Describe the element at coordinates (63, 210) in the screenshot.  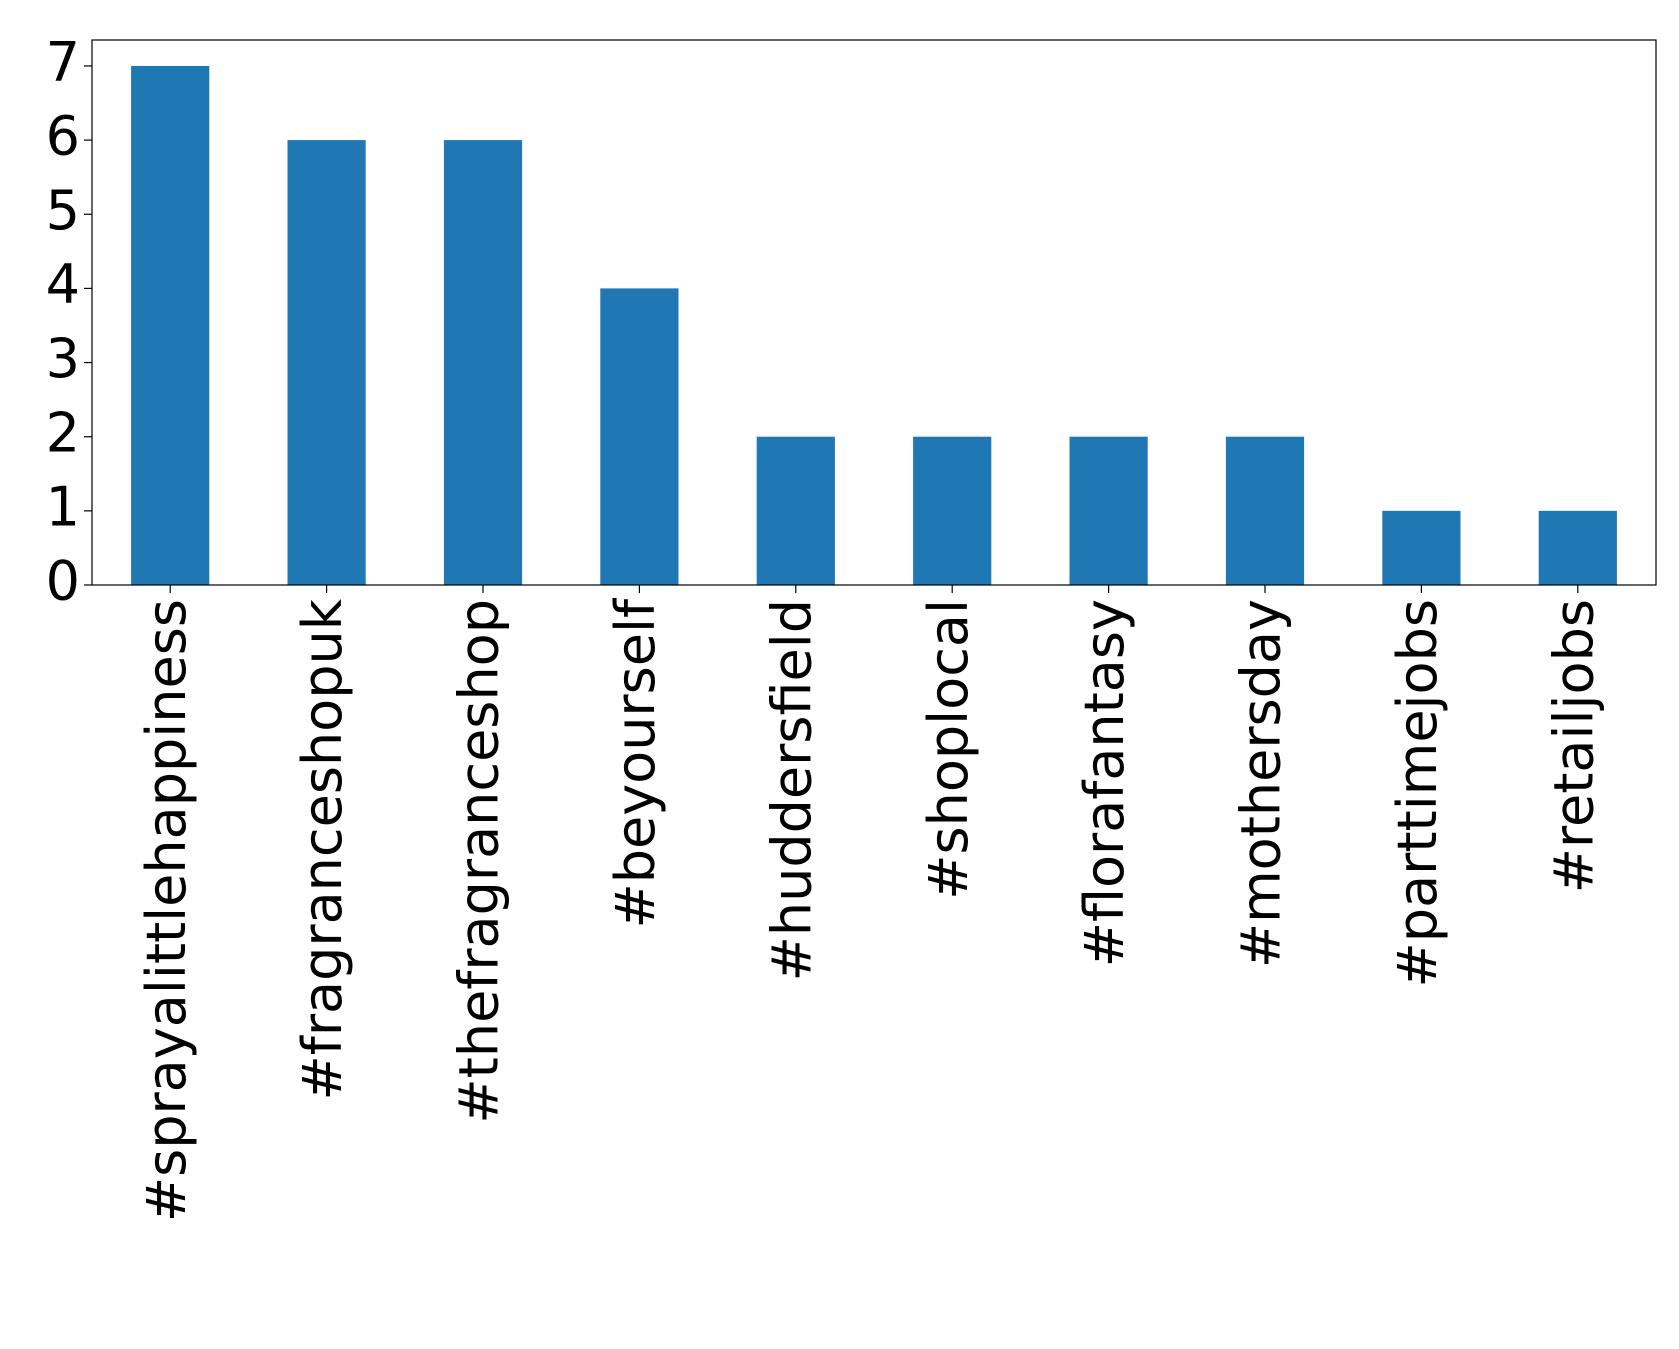
I see `y-tick-label: 5` at that location.